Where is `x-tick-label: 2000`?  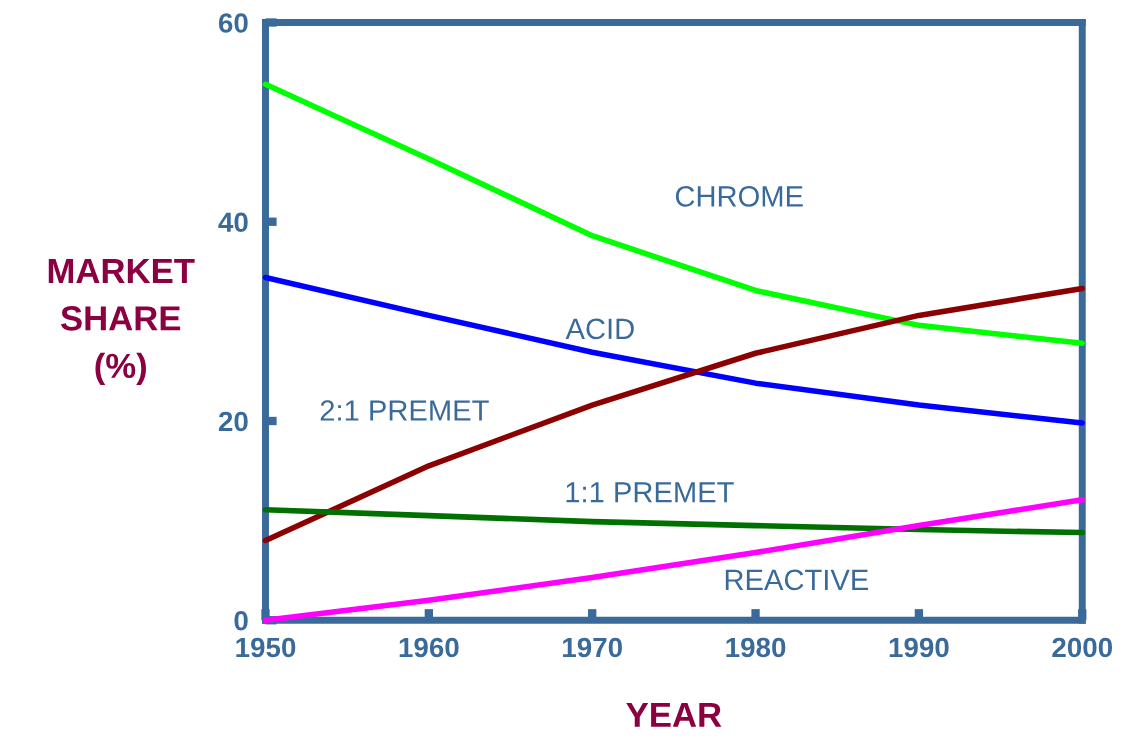 x-tick-label: 2000 is located at coordinates (1082, 647).